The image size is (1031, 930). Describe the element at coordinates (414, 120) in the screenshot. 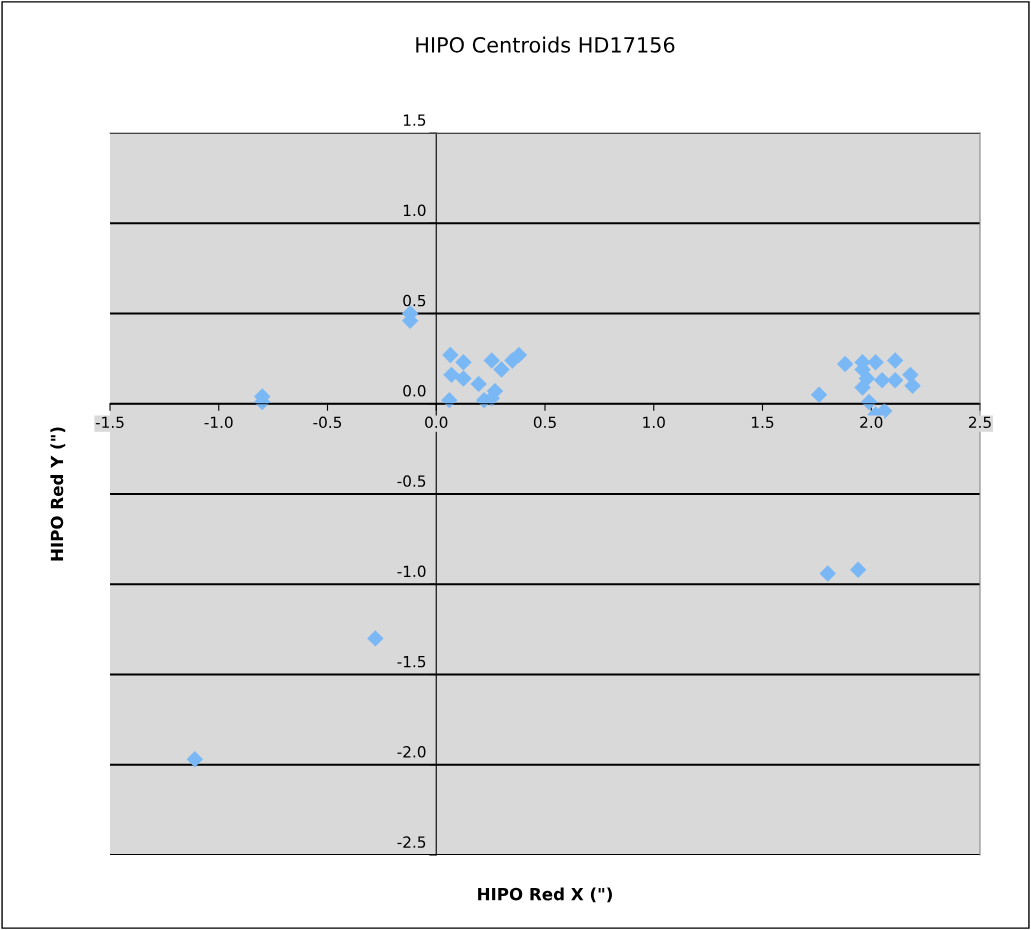

I see `y-tick-label: 1.5` at that location.